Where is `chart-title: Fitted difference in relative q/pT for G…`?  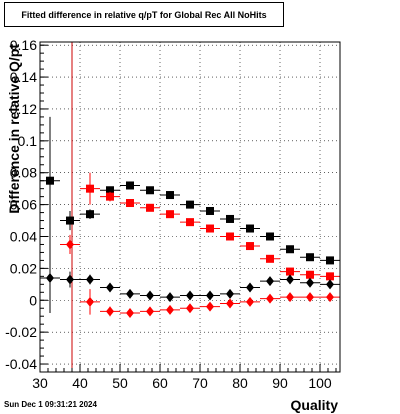 chart-title: Fitted difference in relative q/pT for G… is located at coordinates (144, 14).